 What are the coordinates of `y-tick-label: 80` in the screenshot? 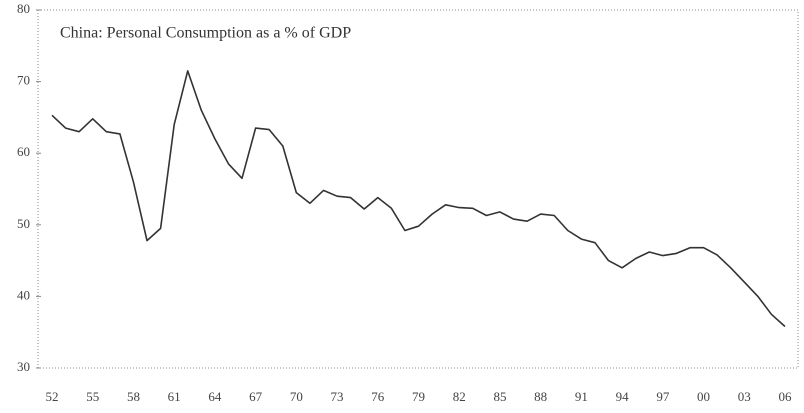 It's located at (23, 8).